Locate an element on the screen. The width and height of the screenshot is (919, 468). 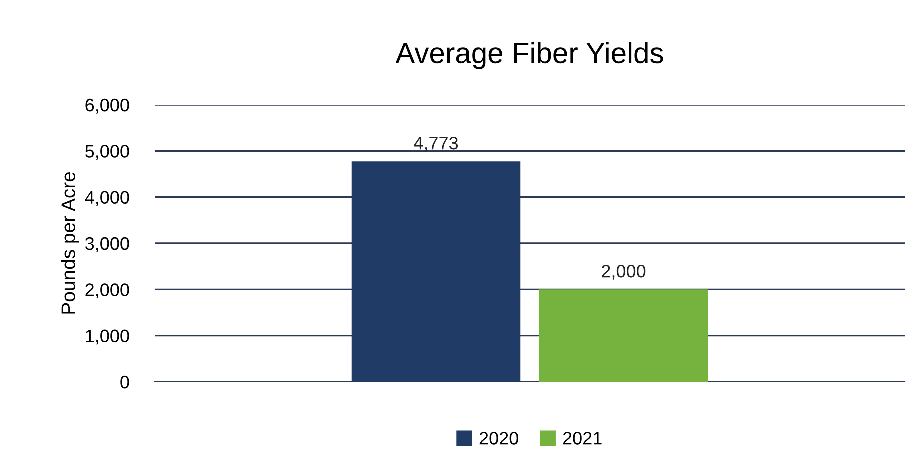
y-axis-title: Pounds per Acre is located at coordinates (70, 243).